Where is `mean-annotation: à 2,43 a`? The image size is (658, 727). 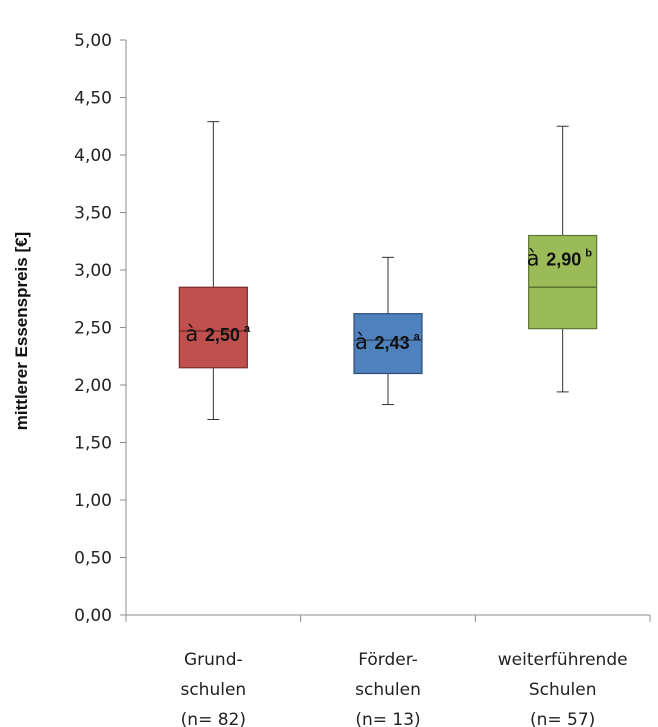
mean-annotation: à 2,43 a is located at coordinates (388, 342).